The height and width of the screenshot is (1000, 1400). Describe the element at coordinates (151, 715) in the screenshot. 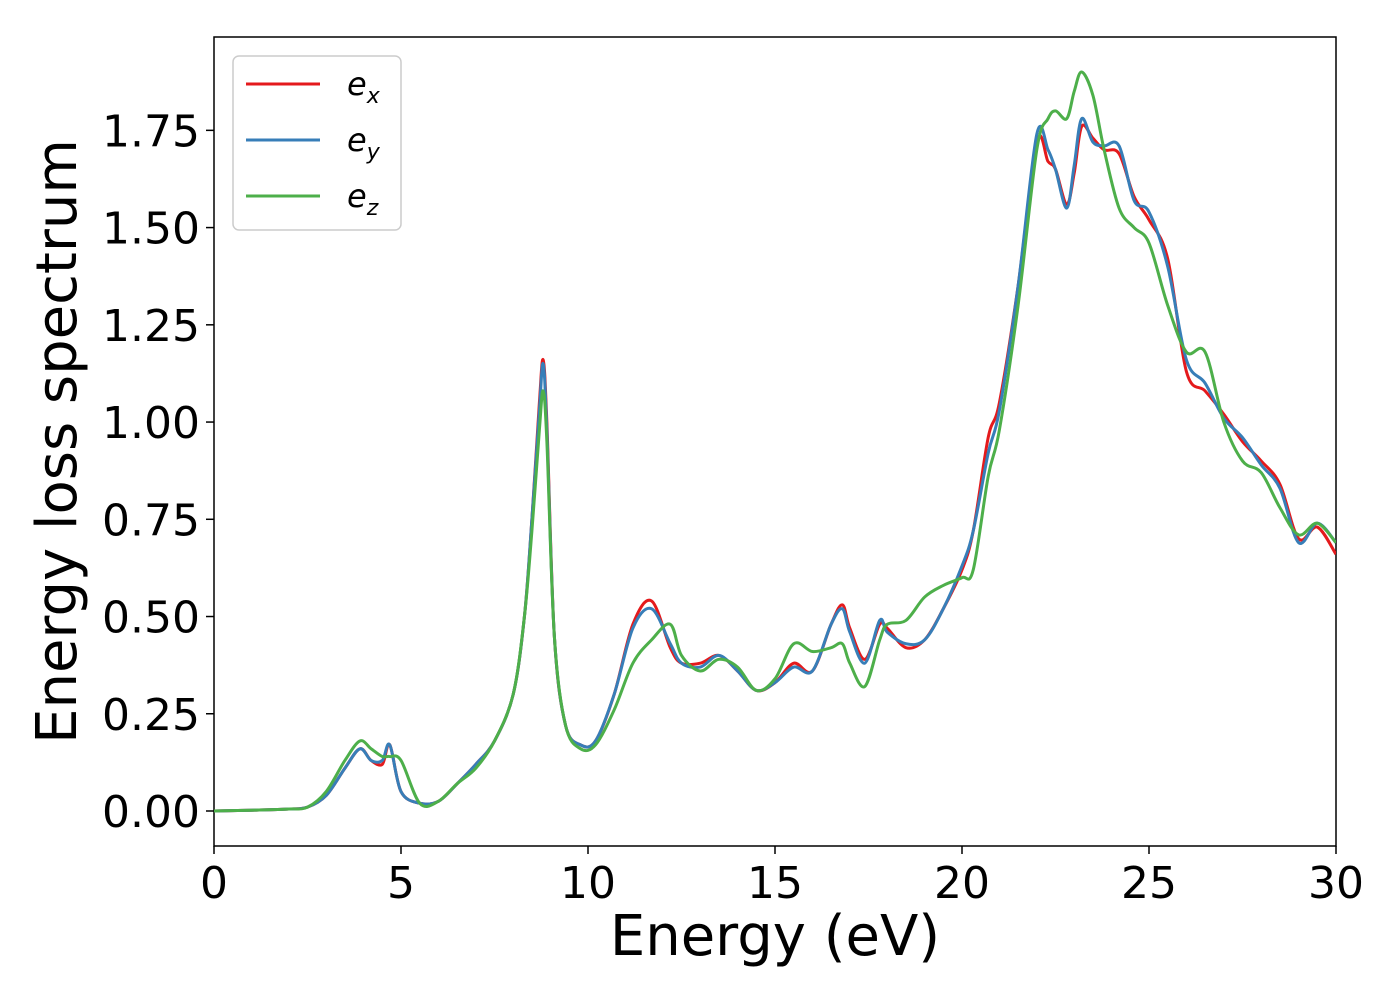

I see `y-tick-label: 0.25` at that location.